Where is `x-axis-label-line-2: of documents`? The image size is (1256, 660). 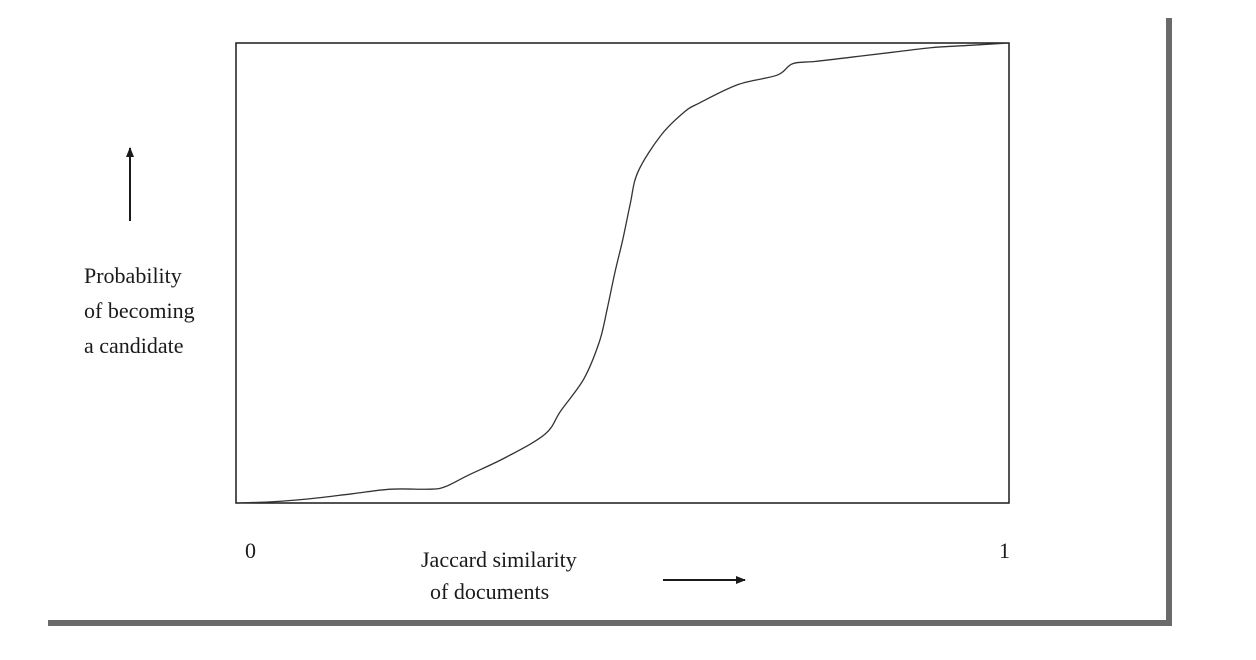 x-axis-label-line-2: of documents is located at coordinates (489, 591).